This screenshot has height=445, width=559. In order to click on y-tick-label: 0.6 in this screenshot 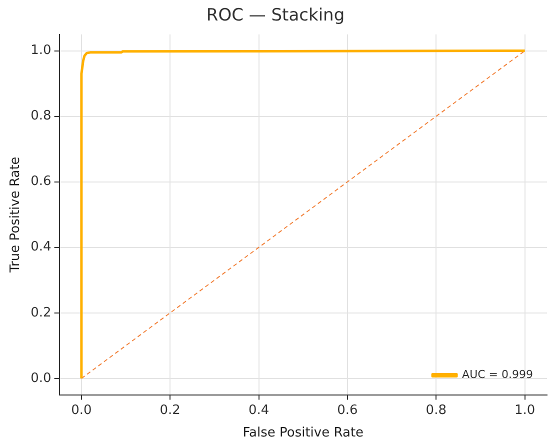, I will do `click(41, 182)`.